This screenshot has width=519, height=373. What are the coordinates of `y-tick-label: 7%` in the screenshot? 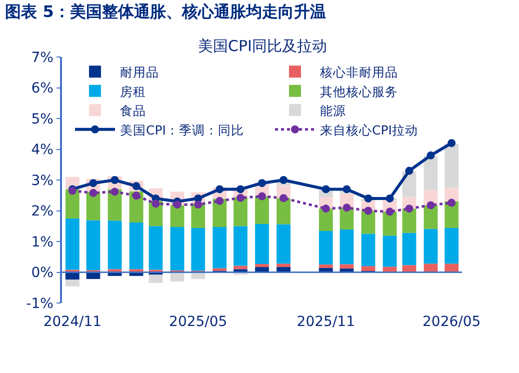 It's located at (42, 58).